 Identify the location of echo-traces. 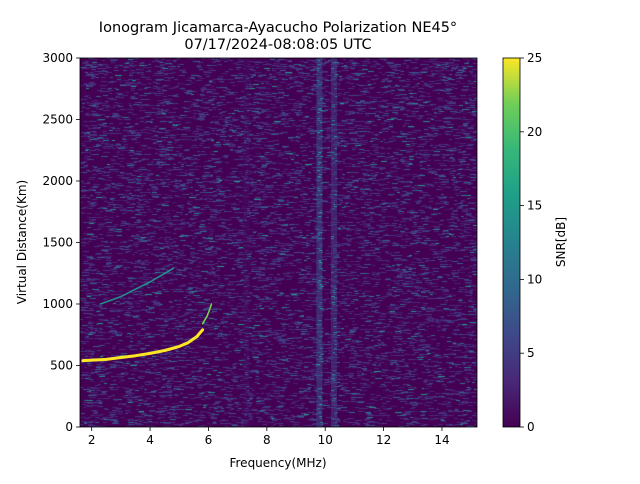
(147, 315).